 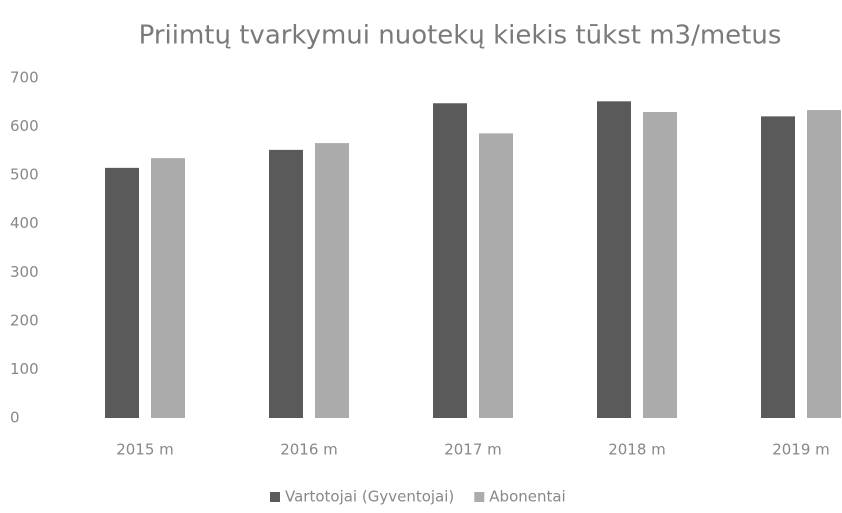 What do you see at coordinates (369, 497) in the screenshot?
I see `legend-label: Vartotojai (Gyventojai)` at bounding box center [369, 497].